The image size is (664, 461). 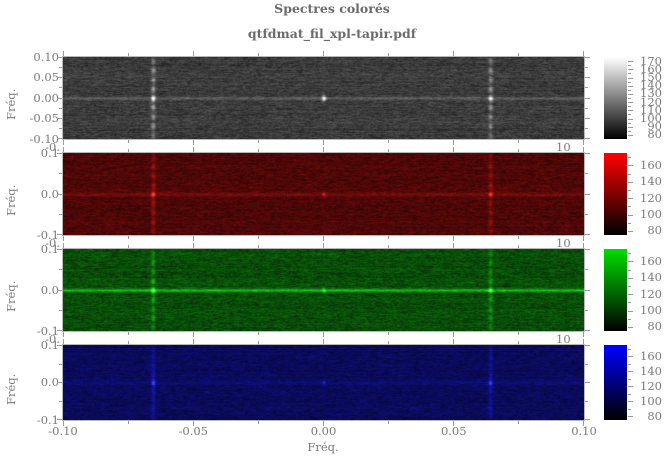 What do you see at coordinates (651, 93) in the screenshot?
I see `colorbar-tick-label: 130` at bounding box center [651, 93].